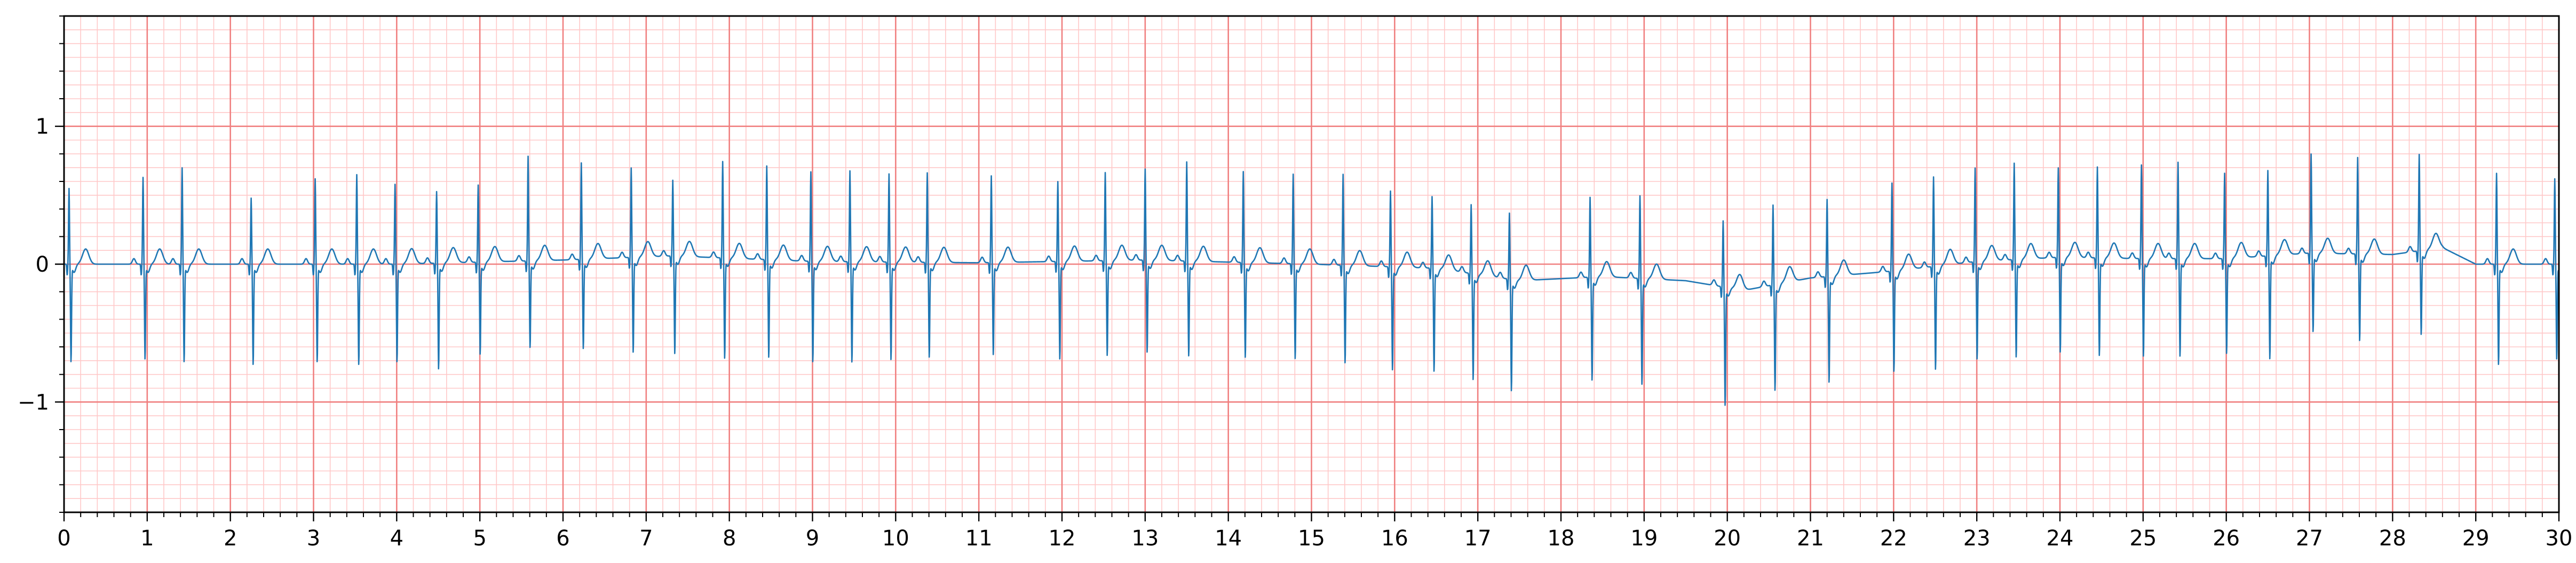  What do you see at coordinates (895, 538) in the screenshot?
I see `x-tick-label: 10` at bounding box center [895, 538].